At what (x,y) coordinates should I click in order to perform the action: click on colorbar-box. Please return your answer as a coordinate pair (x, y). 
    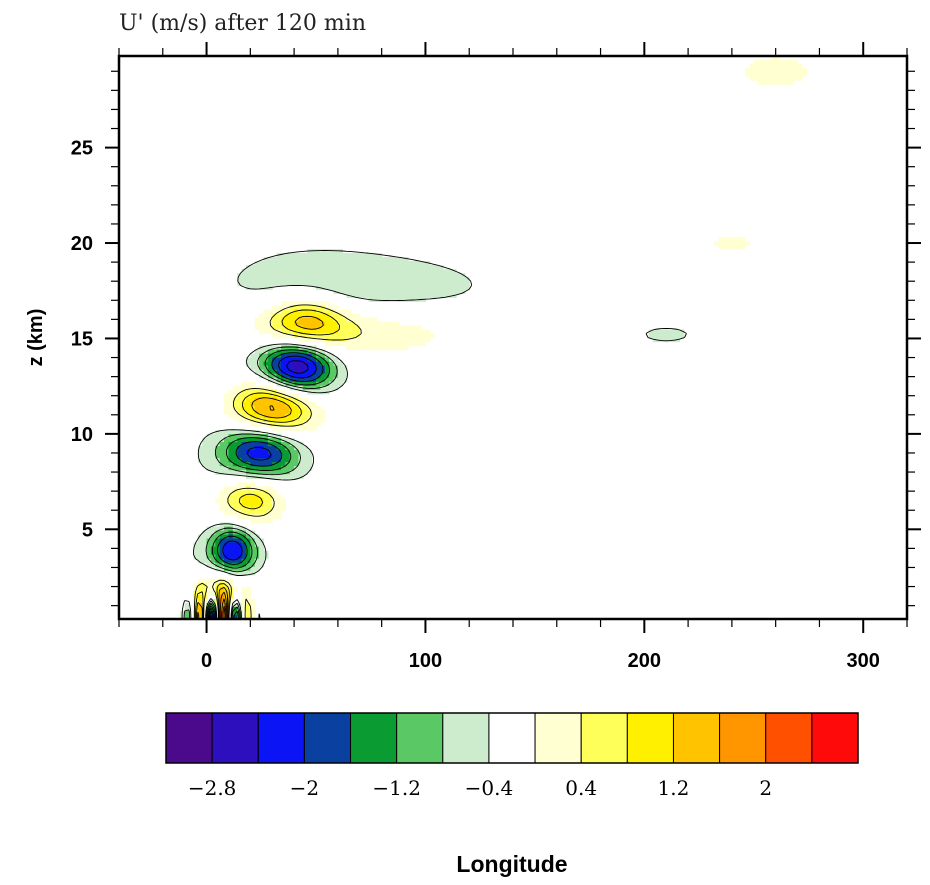
    Looking at the image, I should click on (235, 738).